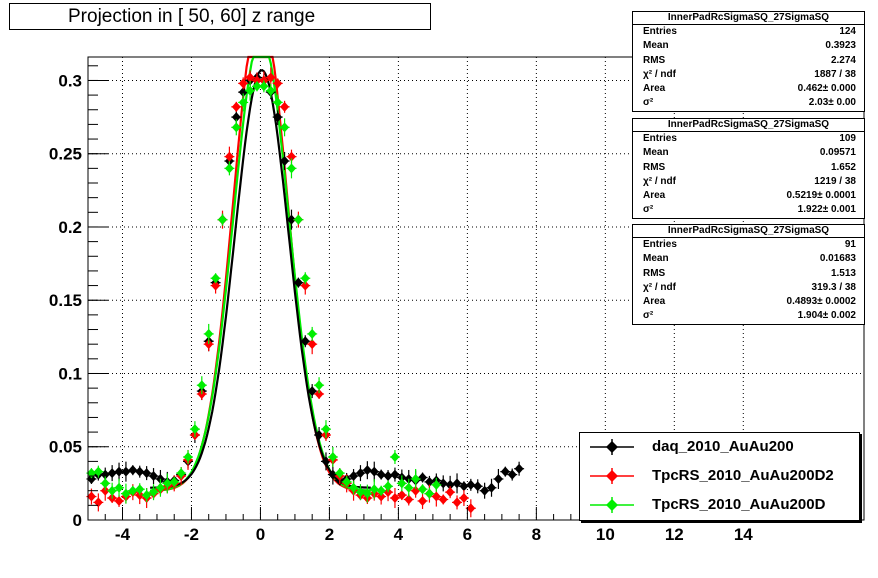 Image resolution: width=878 pixels, height=578 pixels. What do you see at coordinates (832, 103) in the screenshot?
I see `stats-value: 2.03± 0.00` at bounding box center [832, 103].